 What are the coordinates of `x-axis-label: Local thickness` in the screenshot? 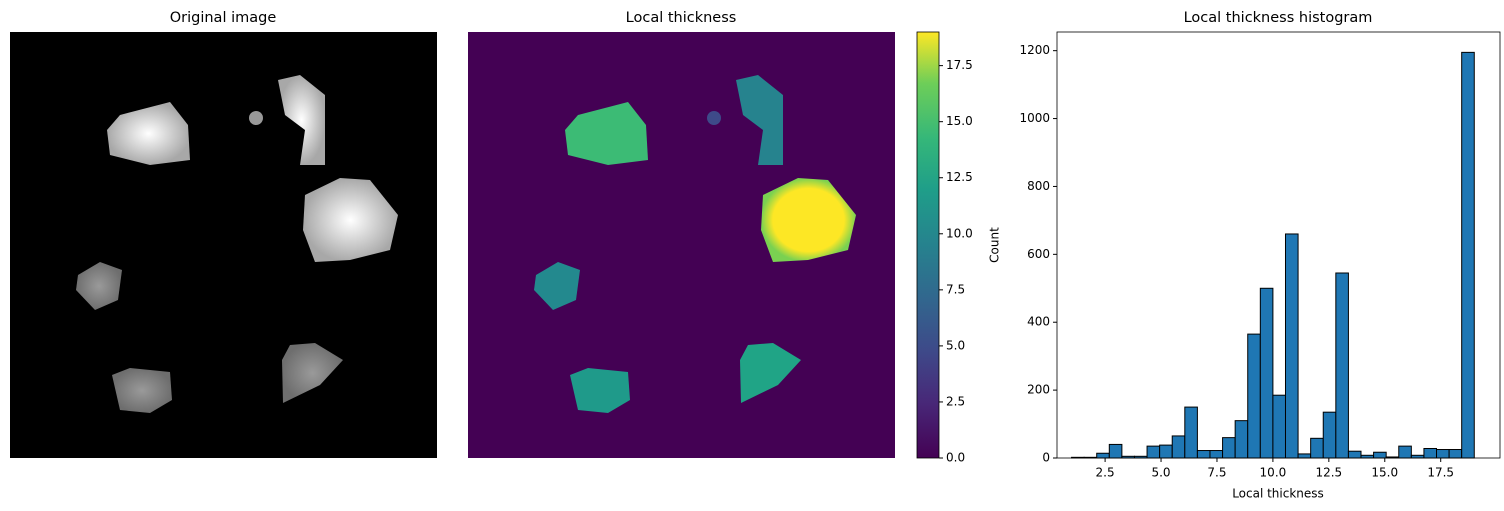 It's located at (1278, 494).